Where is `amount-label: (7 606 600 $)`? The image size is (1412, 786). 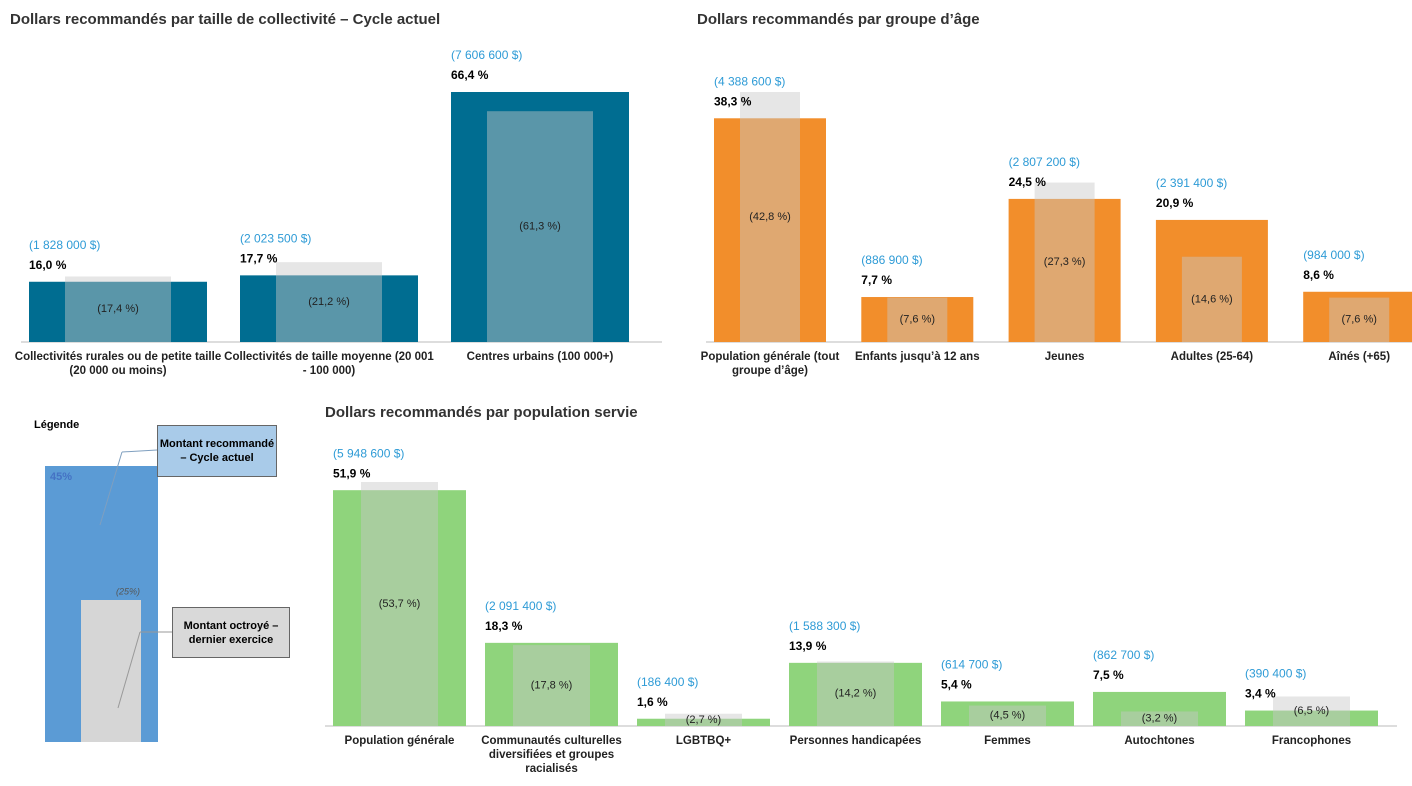 amount-label: (7 606 600 $) is located at coordinates (486, 55).